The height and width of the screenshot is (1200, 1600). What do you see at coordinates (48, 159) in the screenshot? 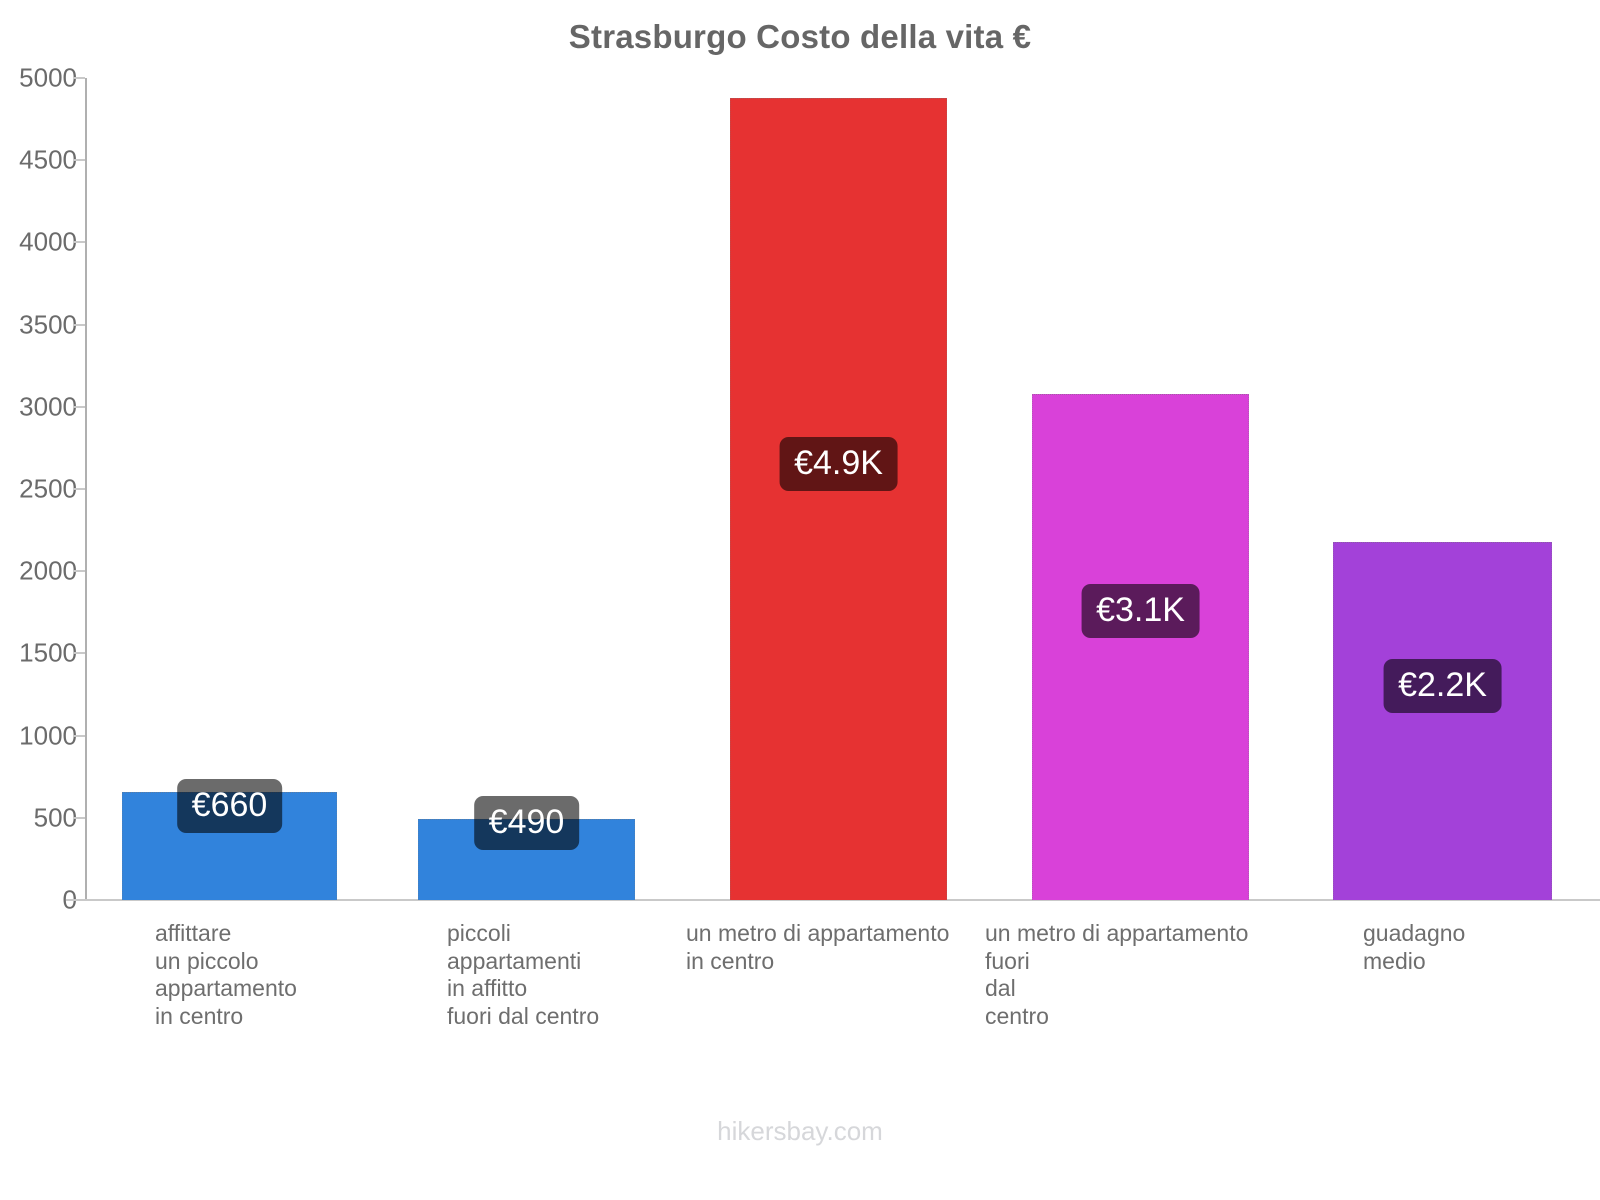
I see `y-axis-tick-label: 4500` at bounding box center [48, 159].